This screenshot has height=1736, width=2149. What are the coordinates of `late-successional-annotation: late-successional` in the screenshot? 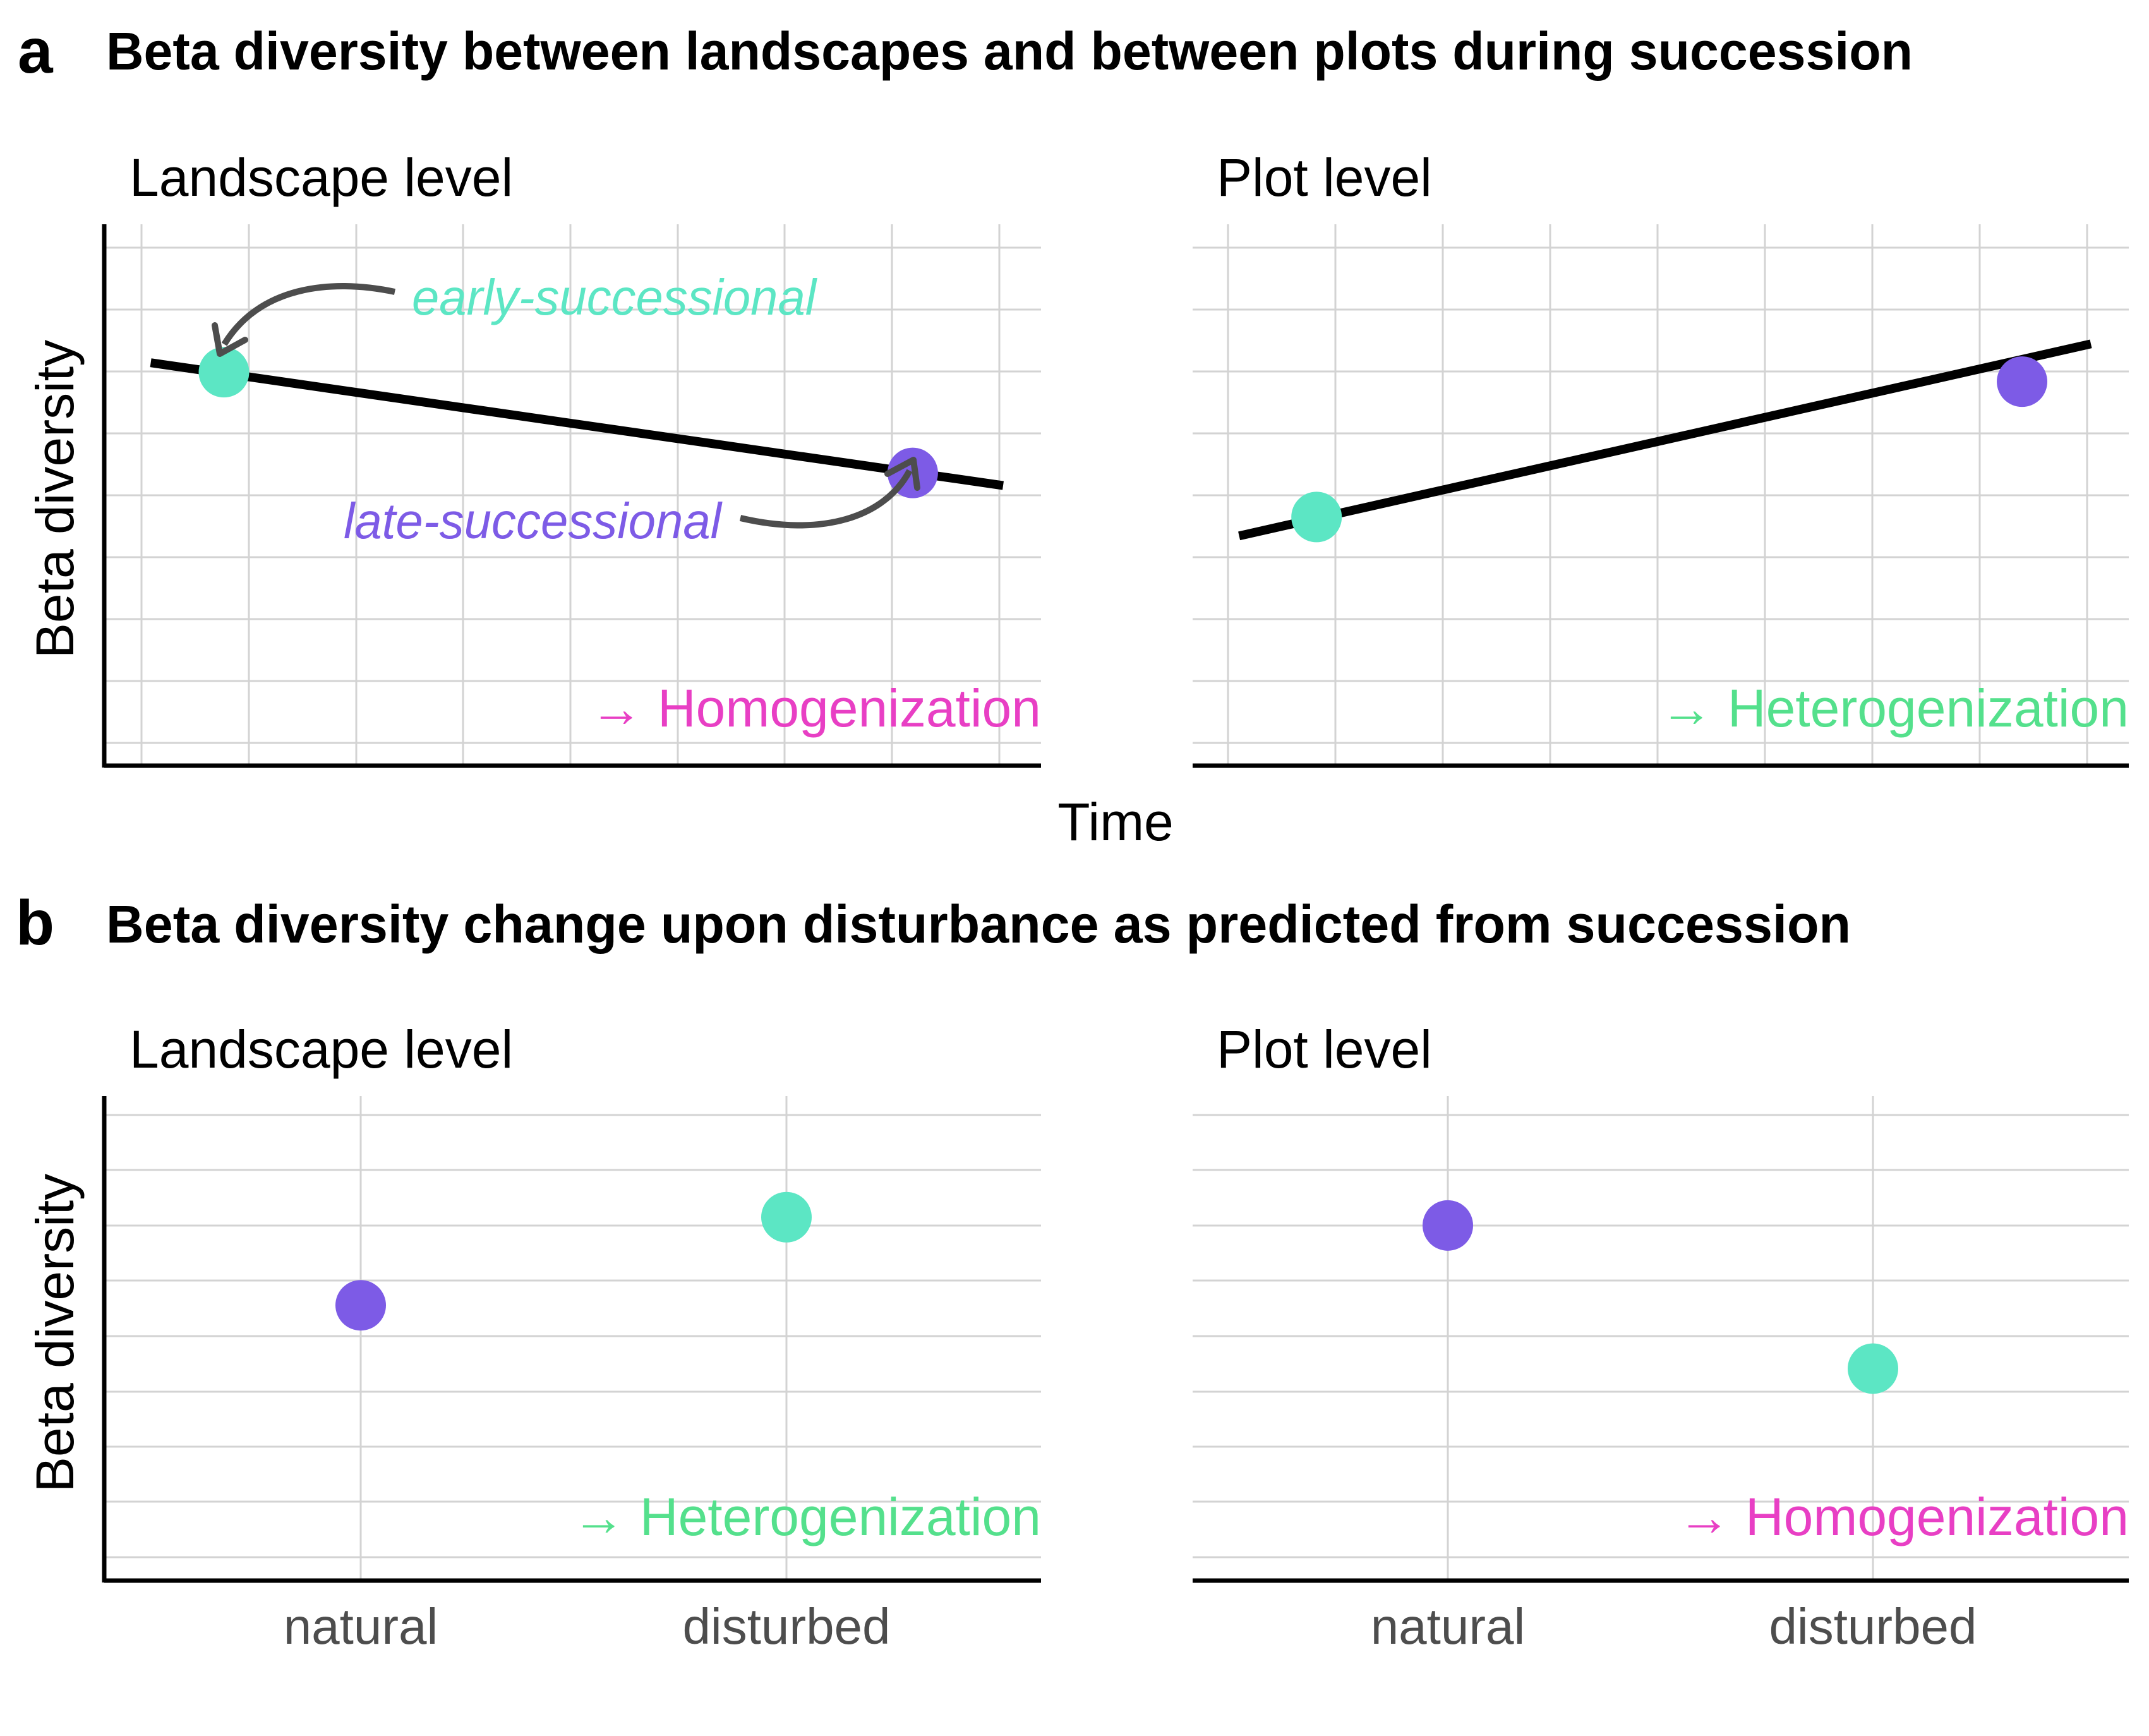 It's located at (632, 503).